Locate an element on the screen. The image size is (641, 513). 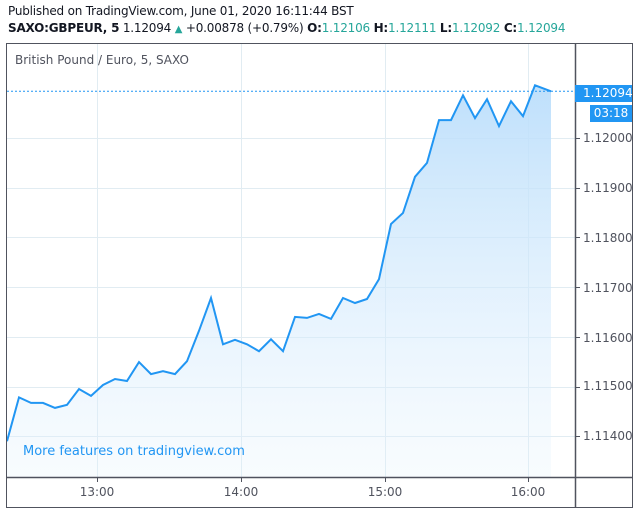
price-axis-label: 1.11600 is located at coordinates (608, 338).